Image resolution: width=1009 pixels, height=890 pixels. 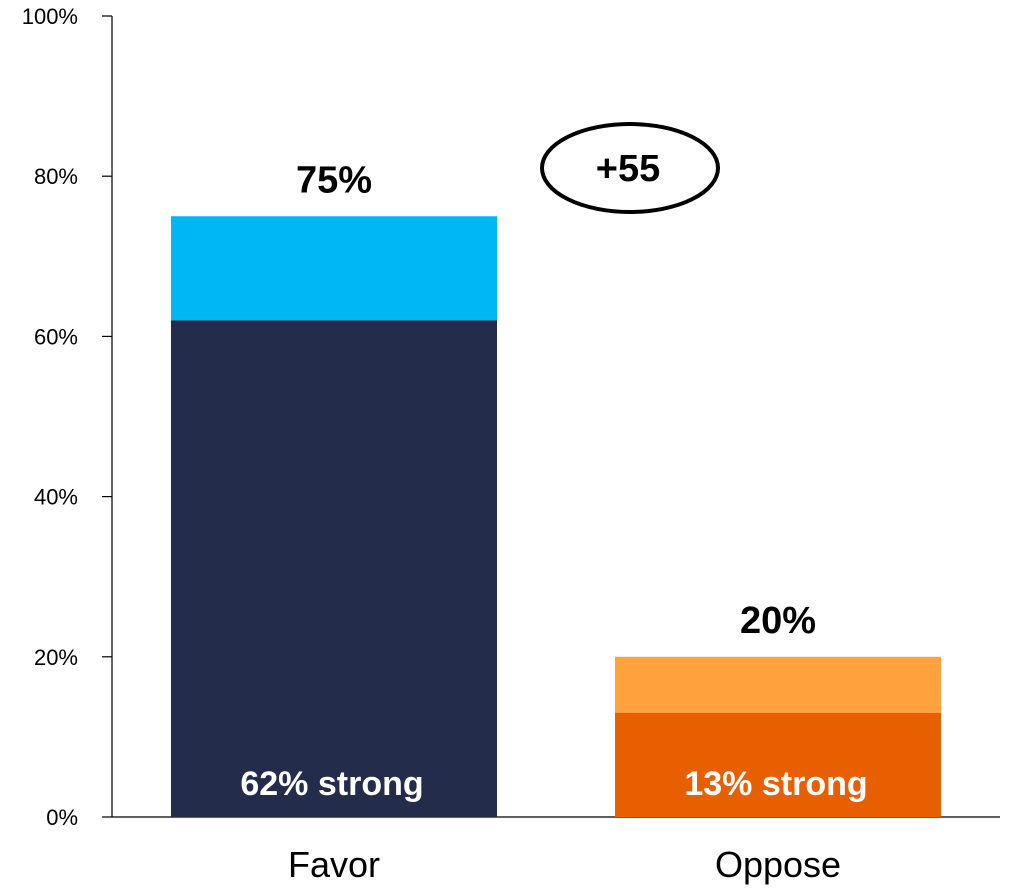 I want to click on oppose-total-label: 20%, so click(x=778, y=621).